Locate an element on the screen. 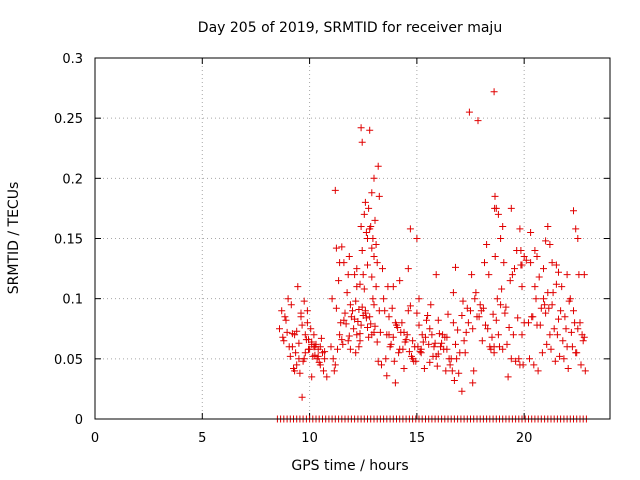 The image size is (640, 480). y-tick-label: 0.1 is located at coordinates (72, 300).